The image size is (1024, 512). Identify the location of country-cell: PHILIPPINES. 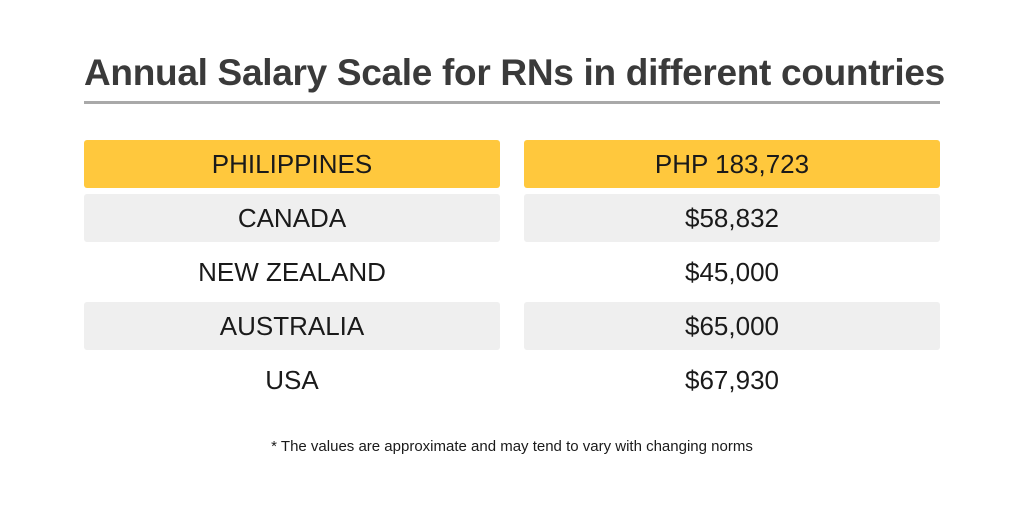
(292, 164).